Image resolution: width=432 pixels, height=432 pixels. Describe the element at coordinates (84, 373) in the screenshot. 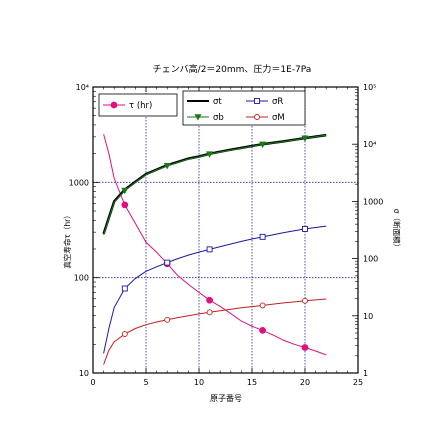

I see `y-left-tick-label: 10` at that location.